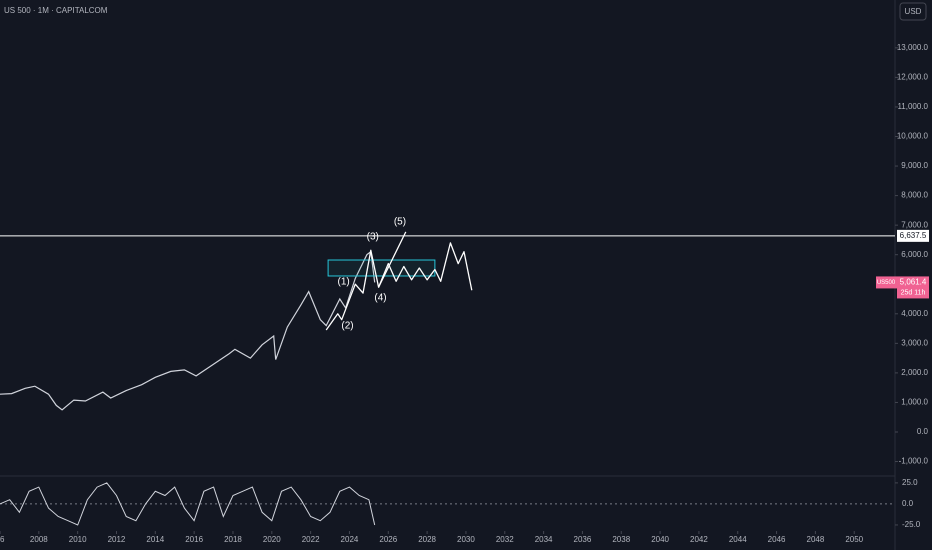 Image resolution: width=932 pixels, height=550 pixels. Describe the element at coordinates (311, 539) in the screenshot. I see `x-tick-label: 2022` at that location.